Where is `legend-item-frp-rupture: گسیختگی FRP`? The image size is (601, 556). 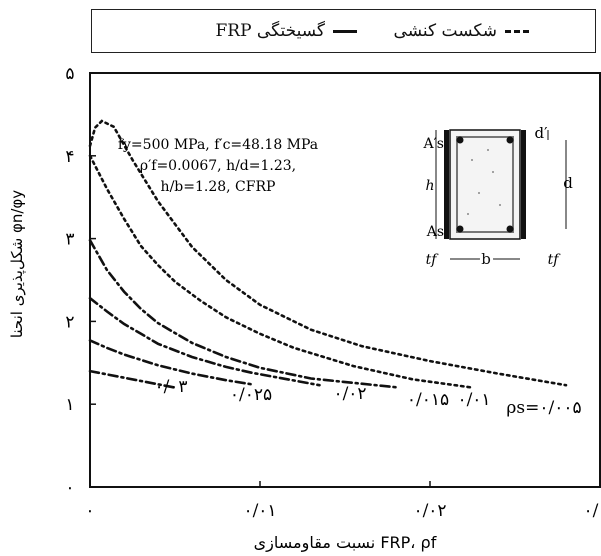 legend-item-frp-rupture: گسیختگی FRP is located at coordinates (286, 31).